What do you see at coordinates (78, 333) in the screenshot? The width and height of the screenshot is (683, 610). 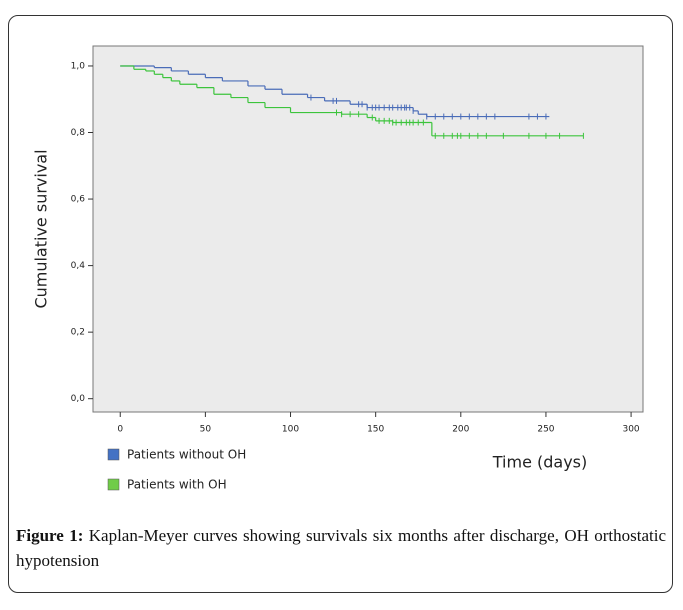 I see `y-tick-label: 0,2` at bounding box center [78, 333].